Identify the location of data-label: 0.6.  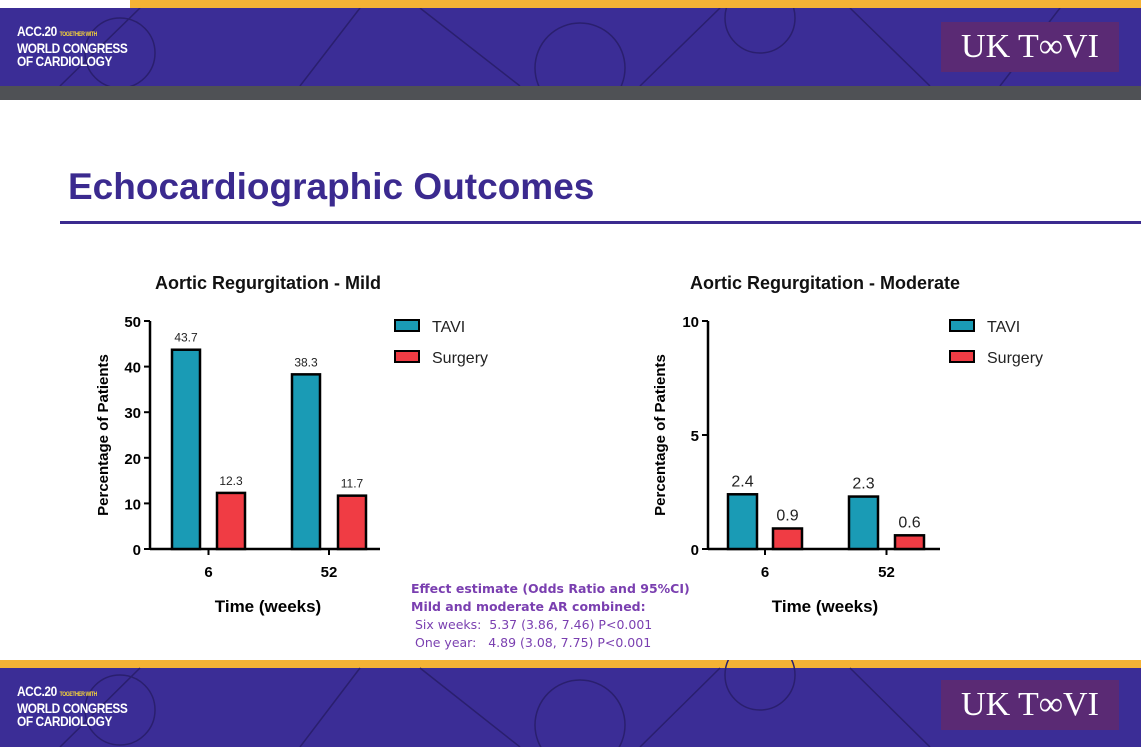
(909, 522).